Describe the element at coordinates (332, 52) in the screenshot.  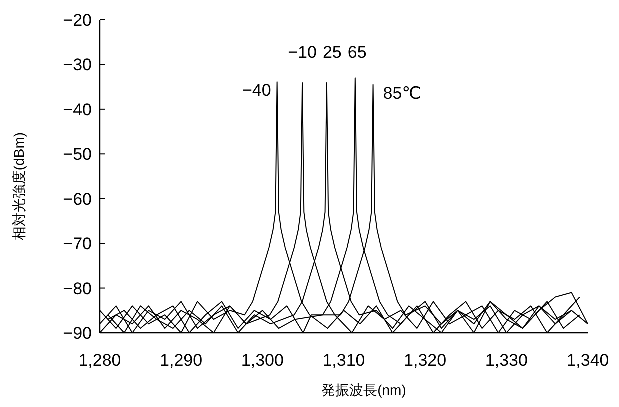
I see `series-label: 25` at that location.